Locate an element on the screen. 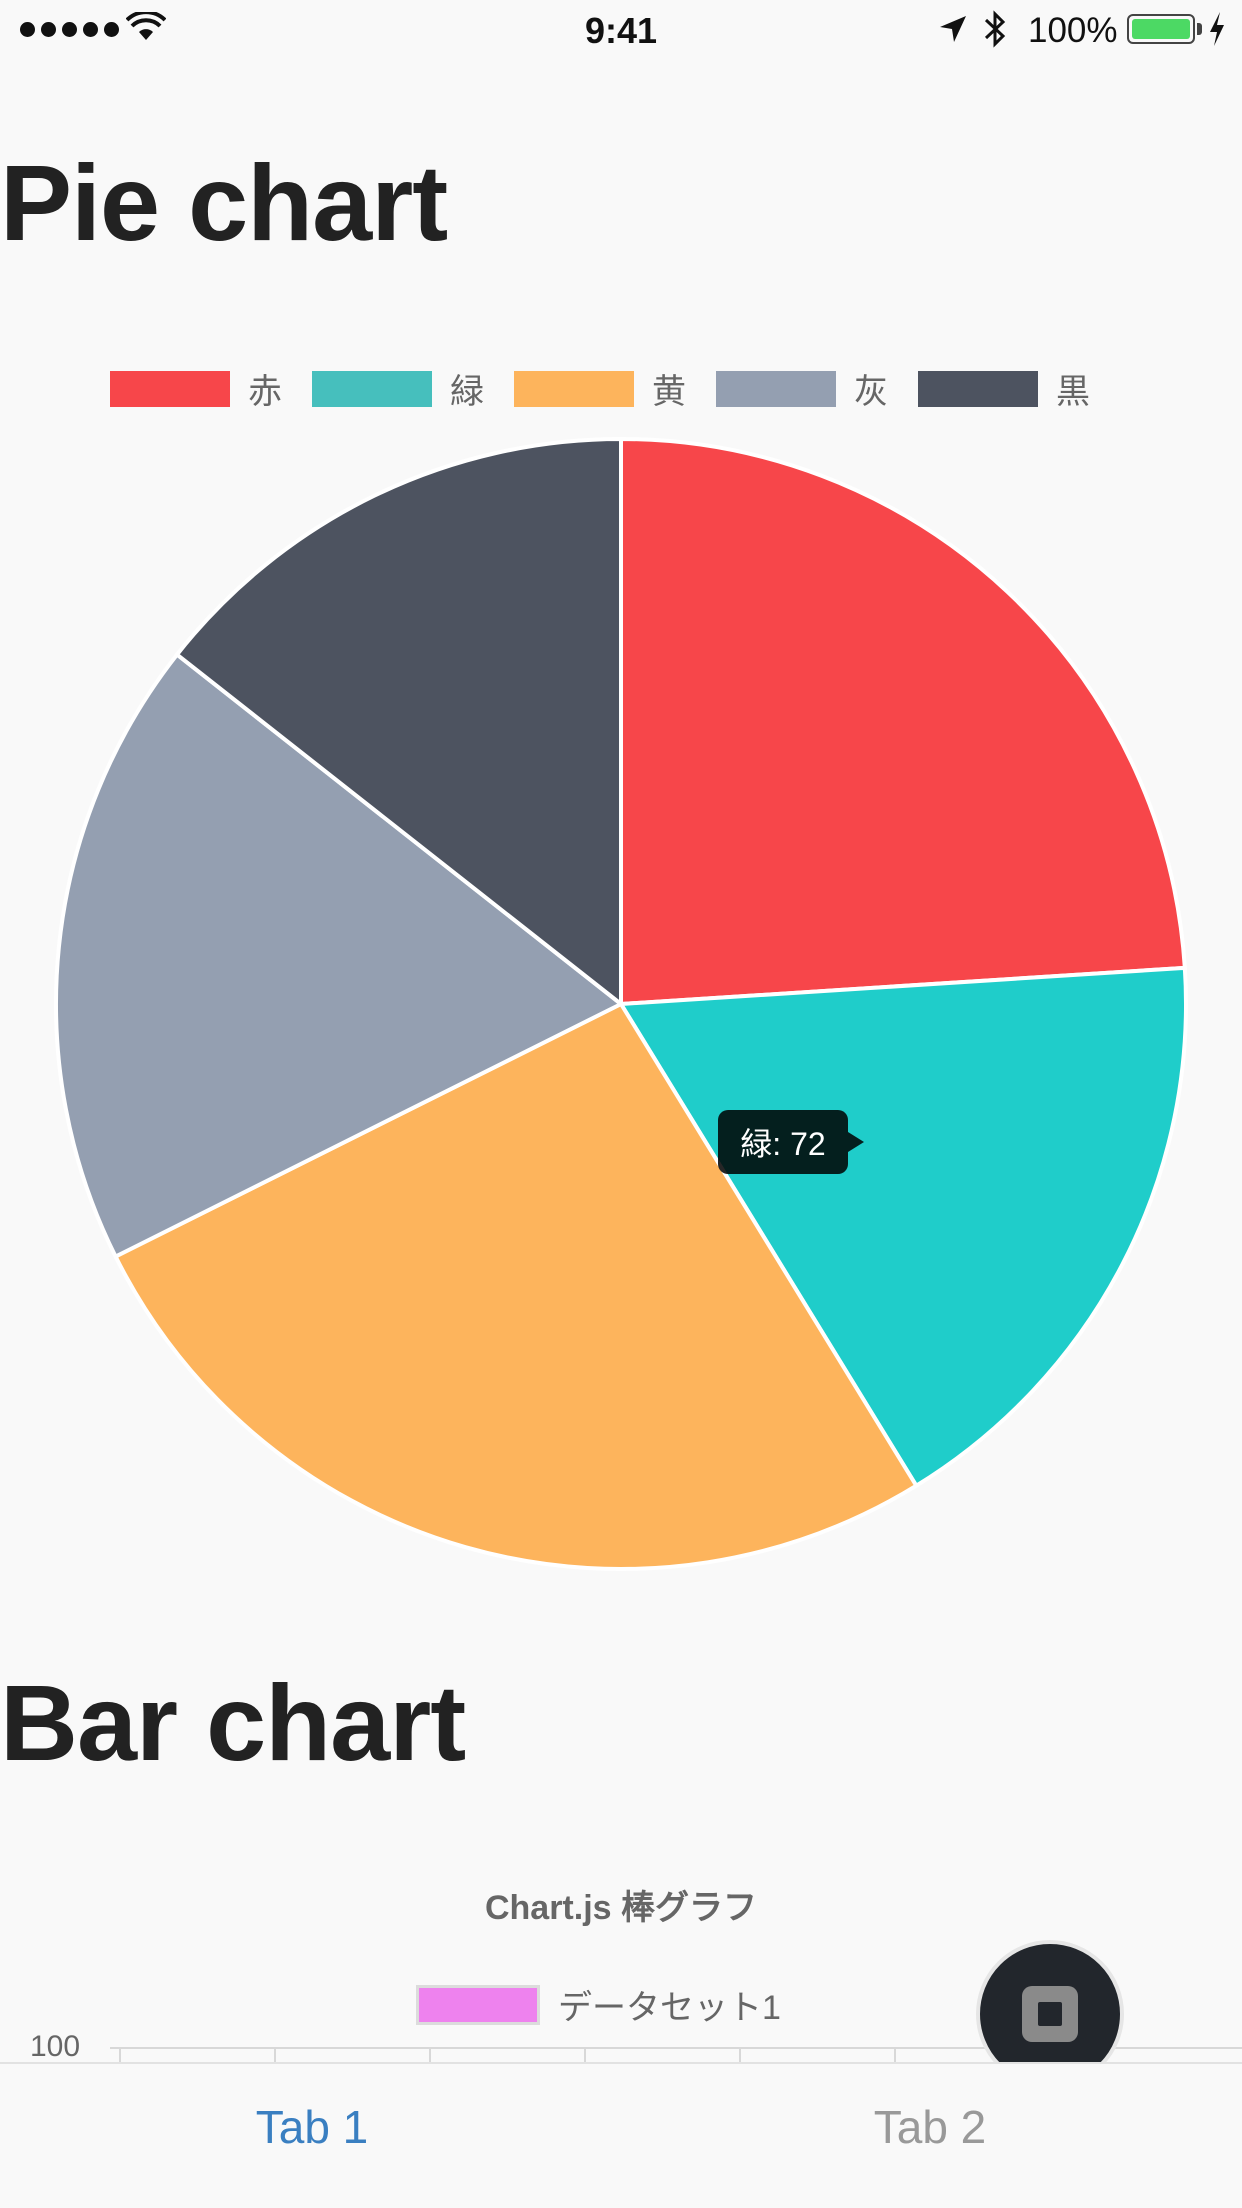 The height and width of the screenshot is (2208, 1242). tab-bar: Tab 1 Tab 2 is located at coordinates (621, 2135).